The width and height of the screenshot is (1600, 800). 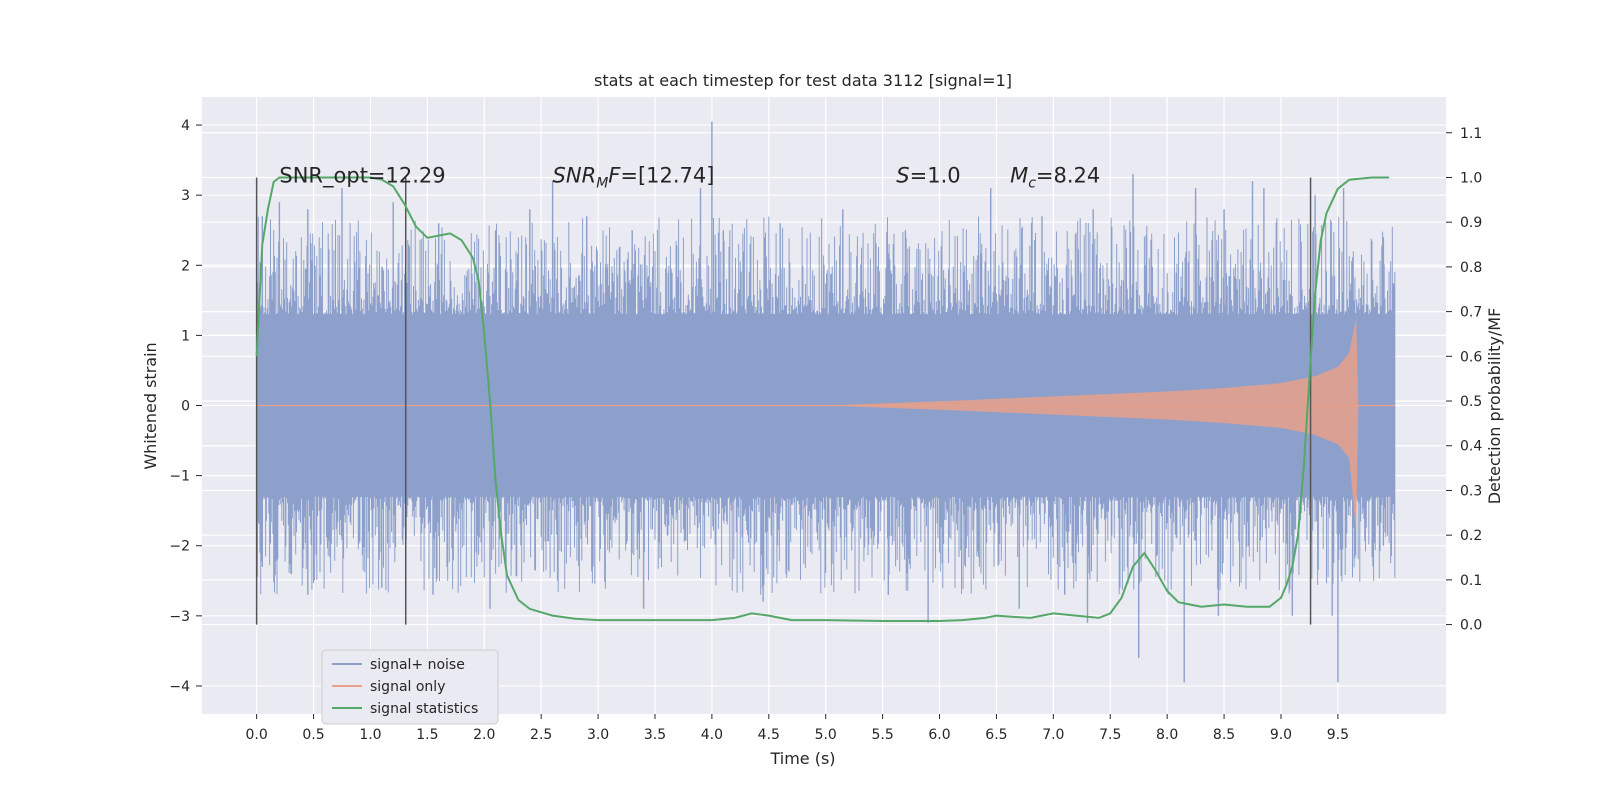 I want to click on x-tick-label: 4.5, so click(x=769, y=735).